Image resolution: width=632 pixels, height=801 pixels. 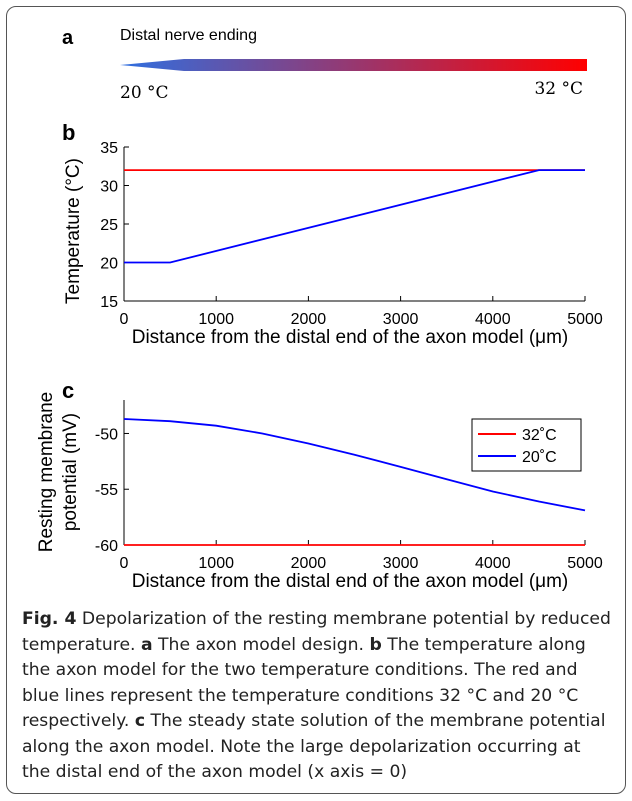 I want to click on y-tick-label: -50, so click(x=106, y=434).